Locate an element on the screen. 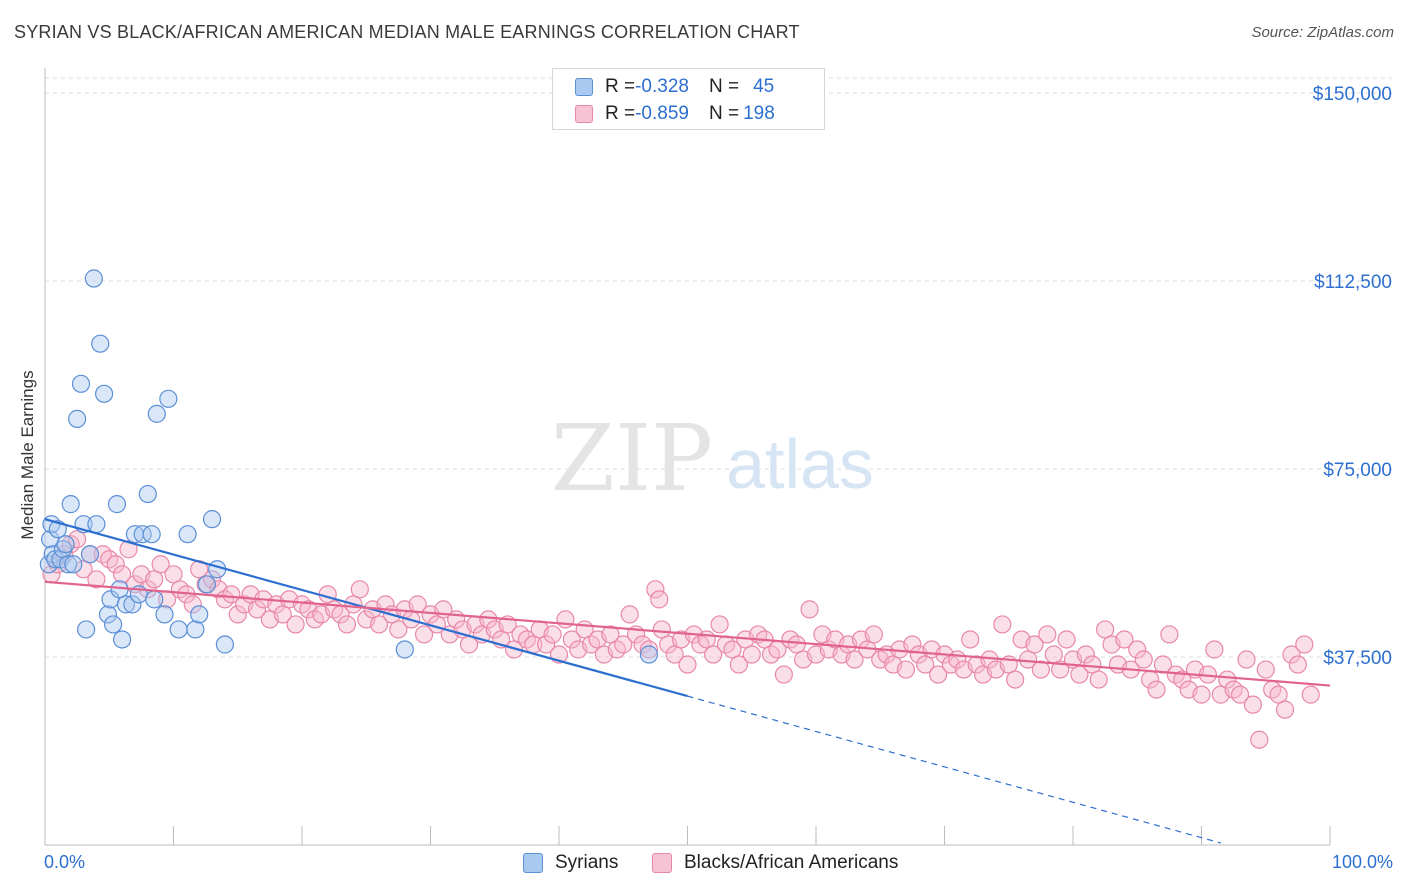 This screenshot has height=892, width=1406. watermark-atlas: atlas is located at coordinates (800, 464).